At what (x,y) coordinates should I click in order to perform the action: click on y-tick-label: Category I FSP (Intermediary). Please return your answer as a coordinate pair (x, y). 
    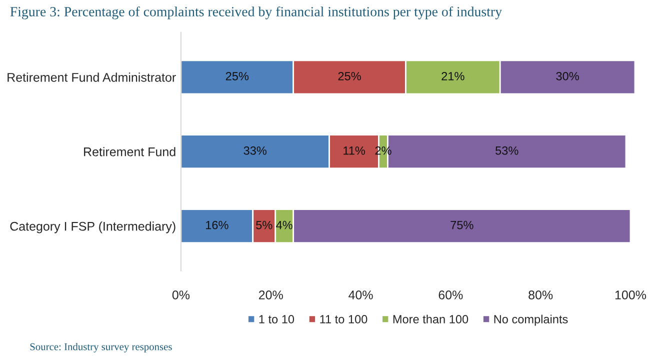
    Looking at the image, I should click on (93, 228).